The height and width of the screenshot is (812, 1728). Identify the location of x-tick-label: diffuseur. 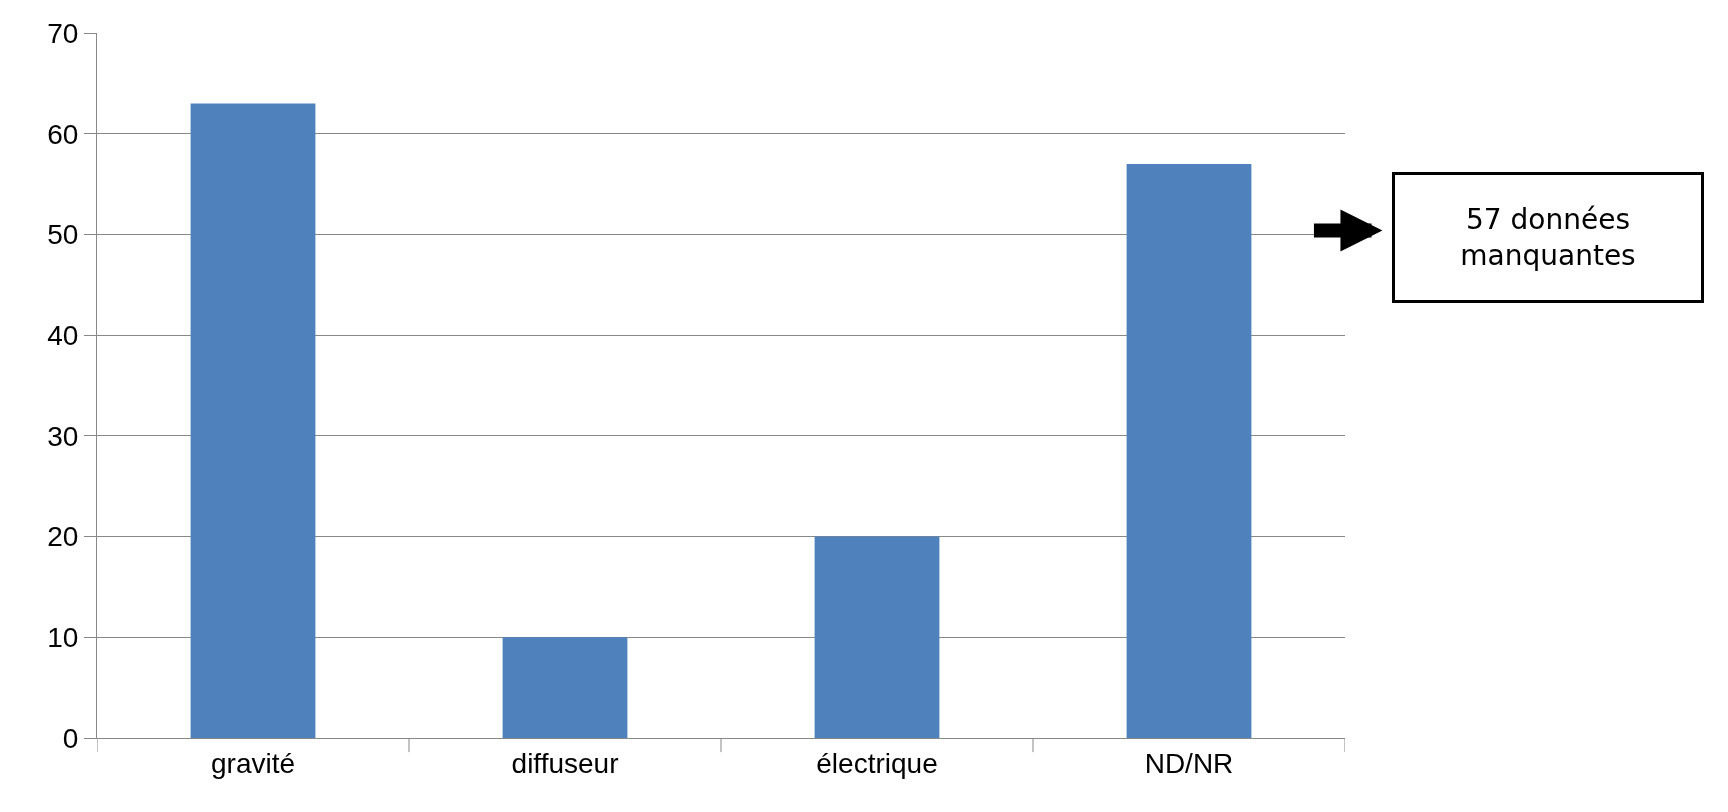
(565, 763).